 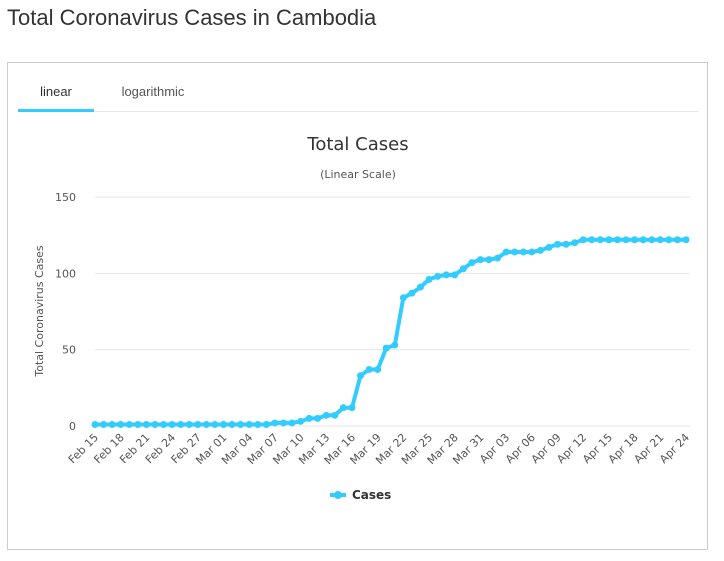 What do you see at coordinates (56, 92) in the screenshot?
I see `tab-linear: linear` at bounding box center [56, 92].